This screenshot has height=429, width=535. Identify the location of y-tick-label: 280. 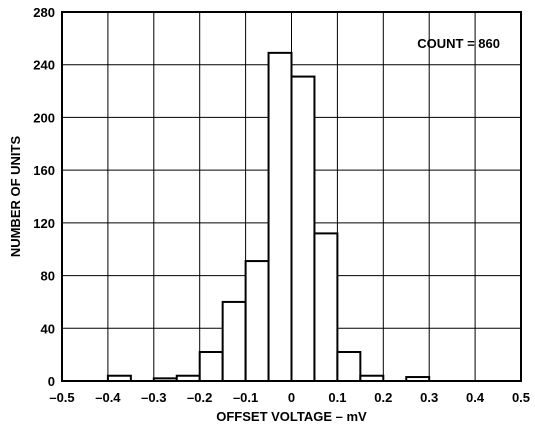
(44, 12).